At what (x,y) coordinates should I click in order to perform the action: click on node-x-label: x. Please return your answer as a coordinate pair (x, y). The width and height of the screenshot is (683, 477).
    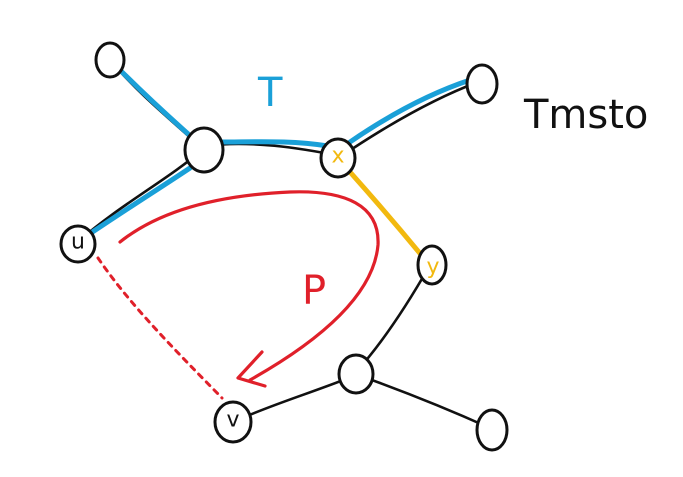
    Looking at the image, I should click on (337, 156).